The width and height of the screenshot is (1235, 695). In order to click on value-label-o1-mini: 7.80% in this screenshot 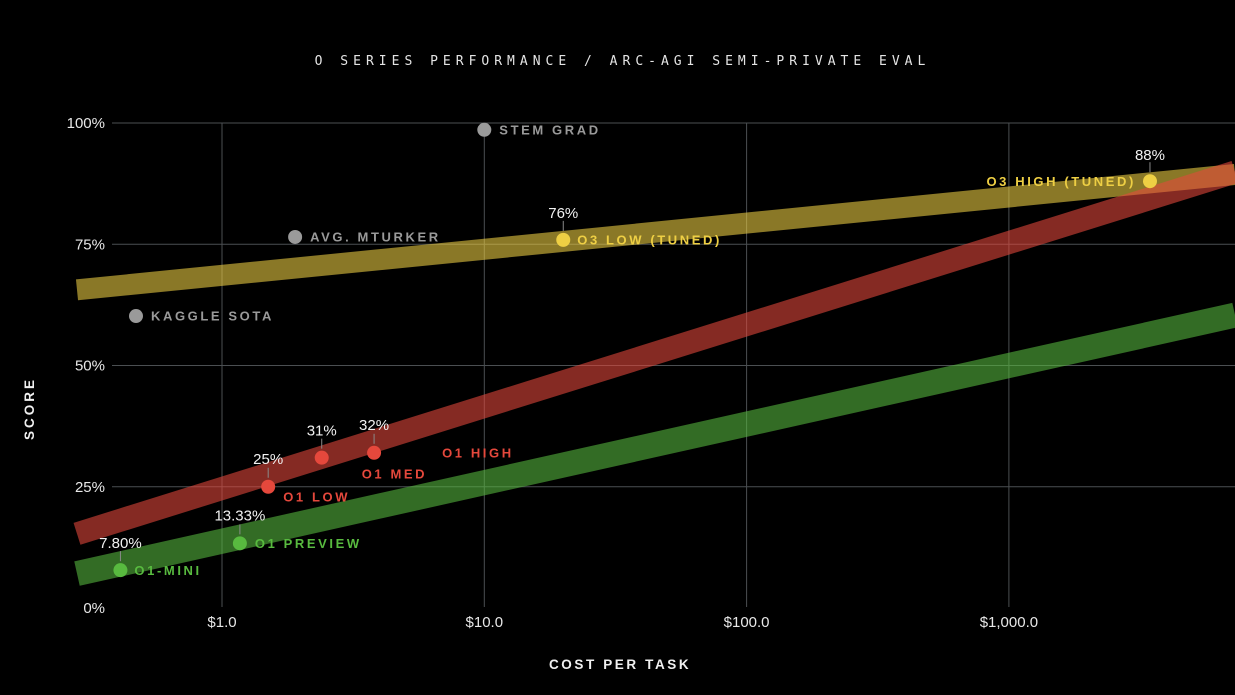, I will do `click(120, 543)`.